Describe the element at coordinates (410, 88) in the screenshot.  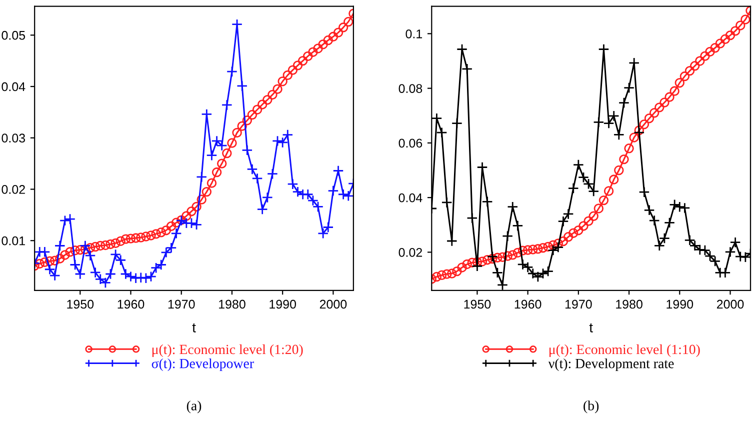
I see `y-tick-label: 0.08` at that location.